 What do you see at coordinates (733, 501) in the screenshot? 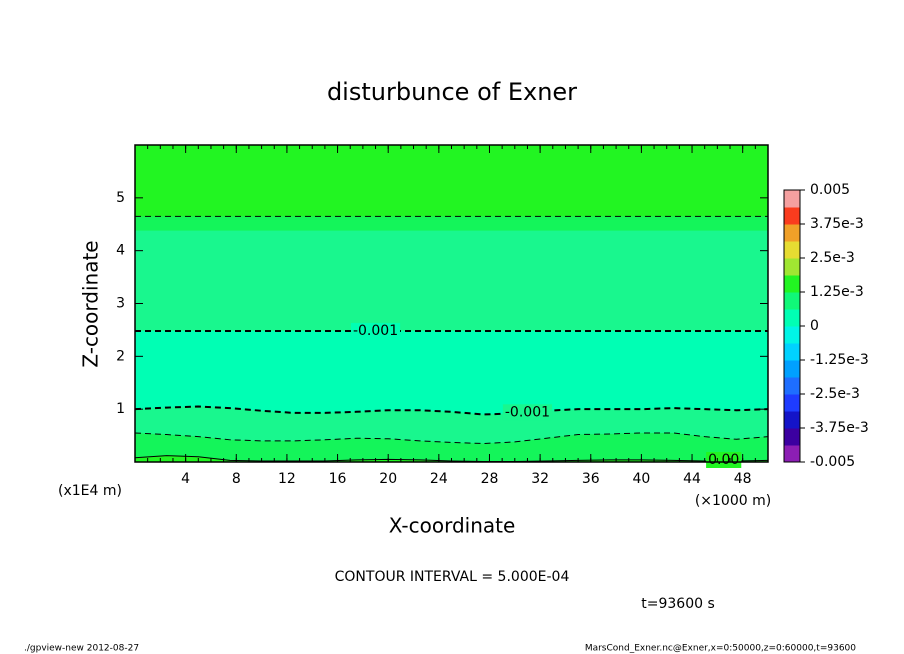
I see `x-unit: (×1000 m)` at bounding box center [733, 501].